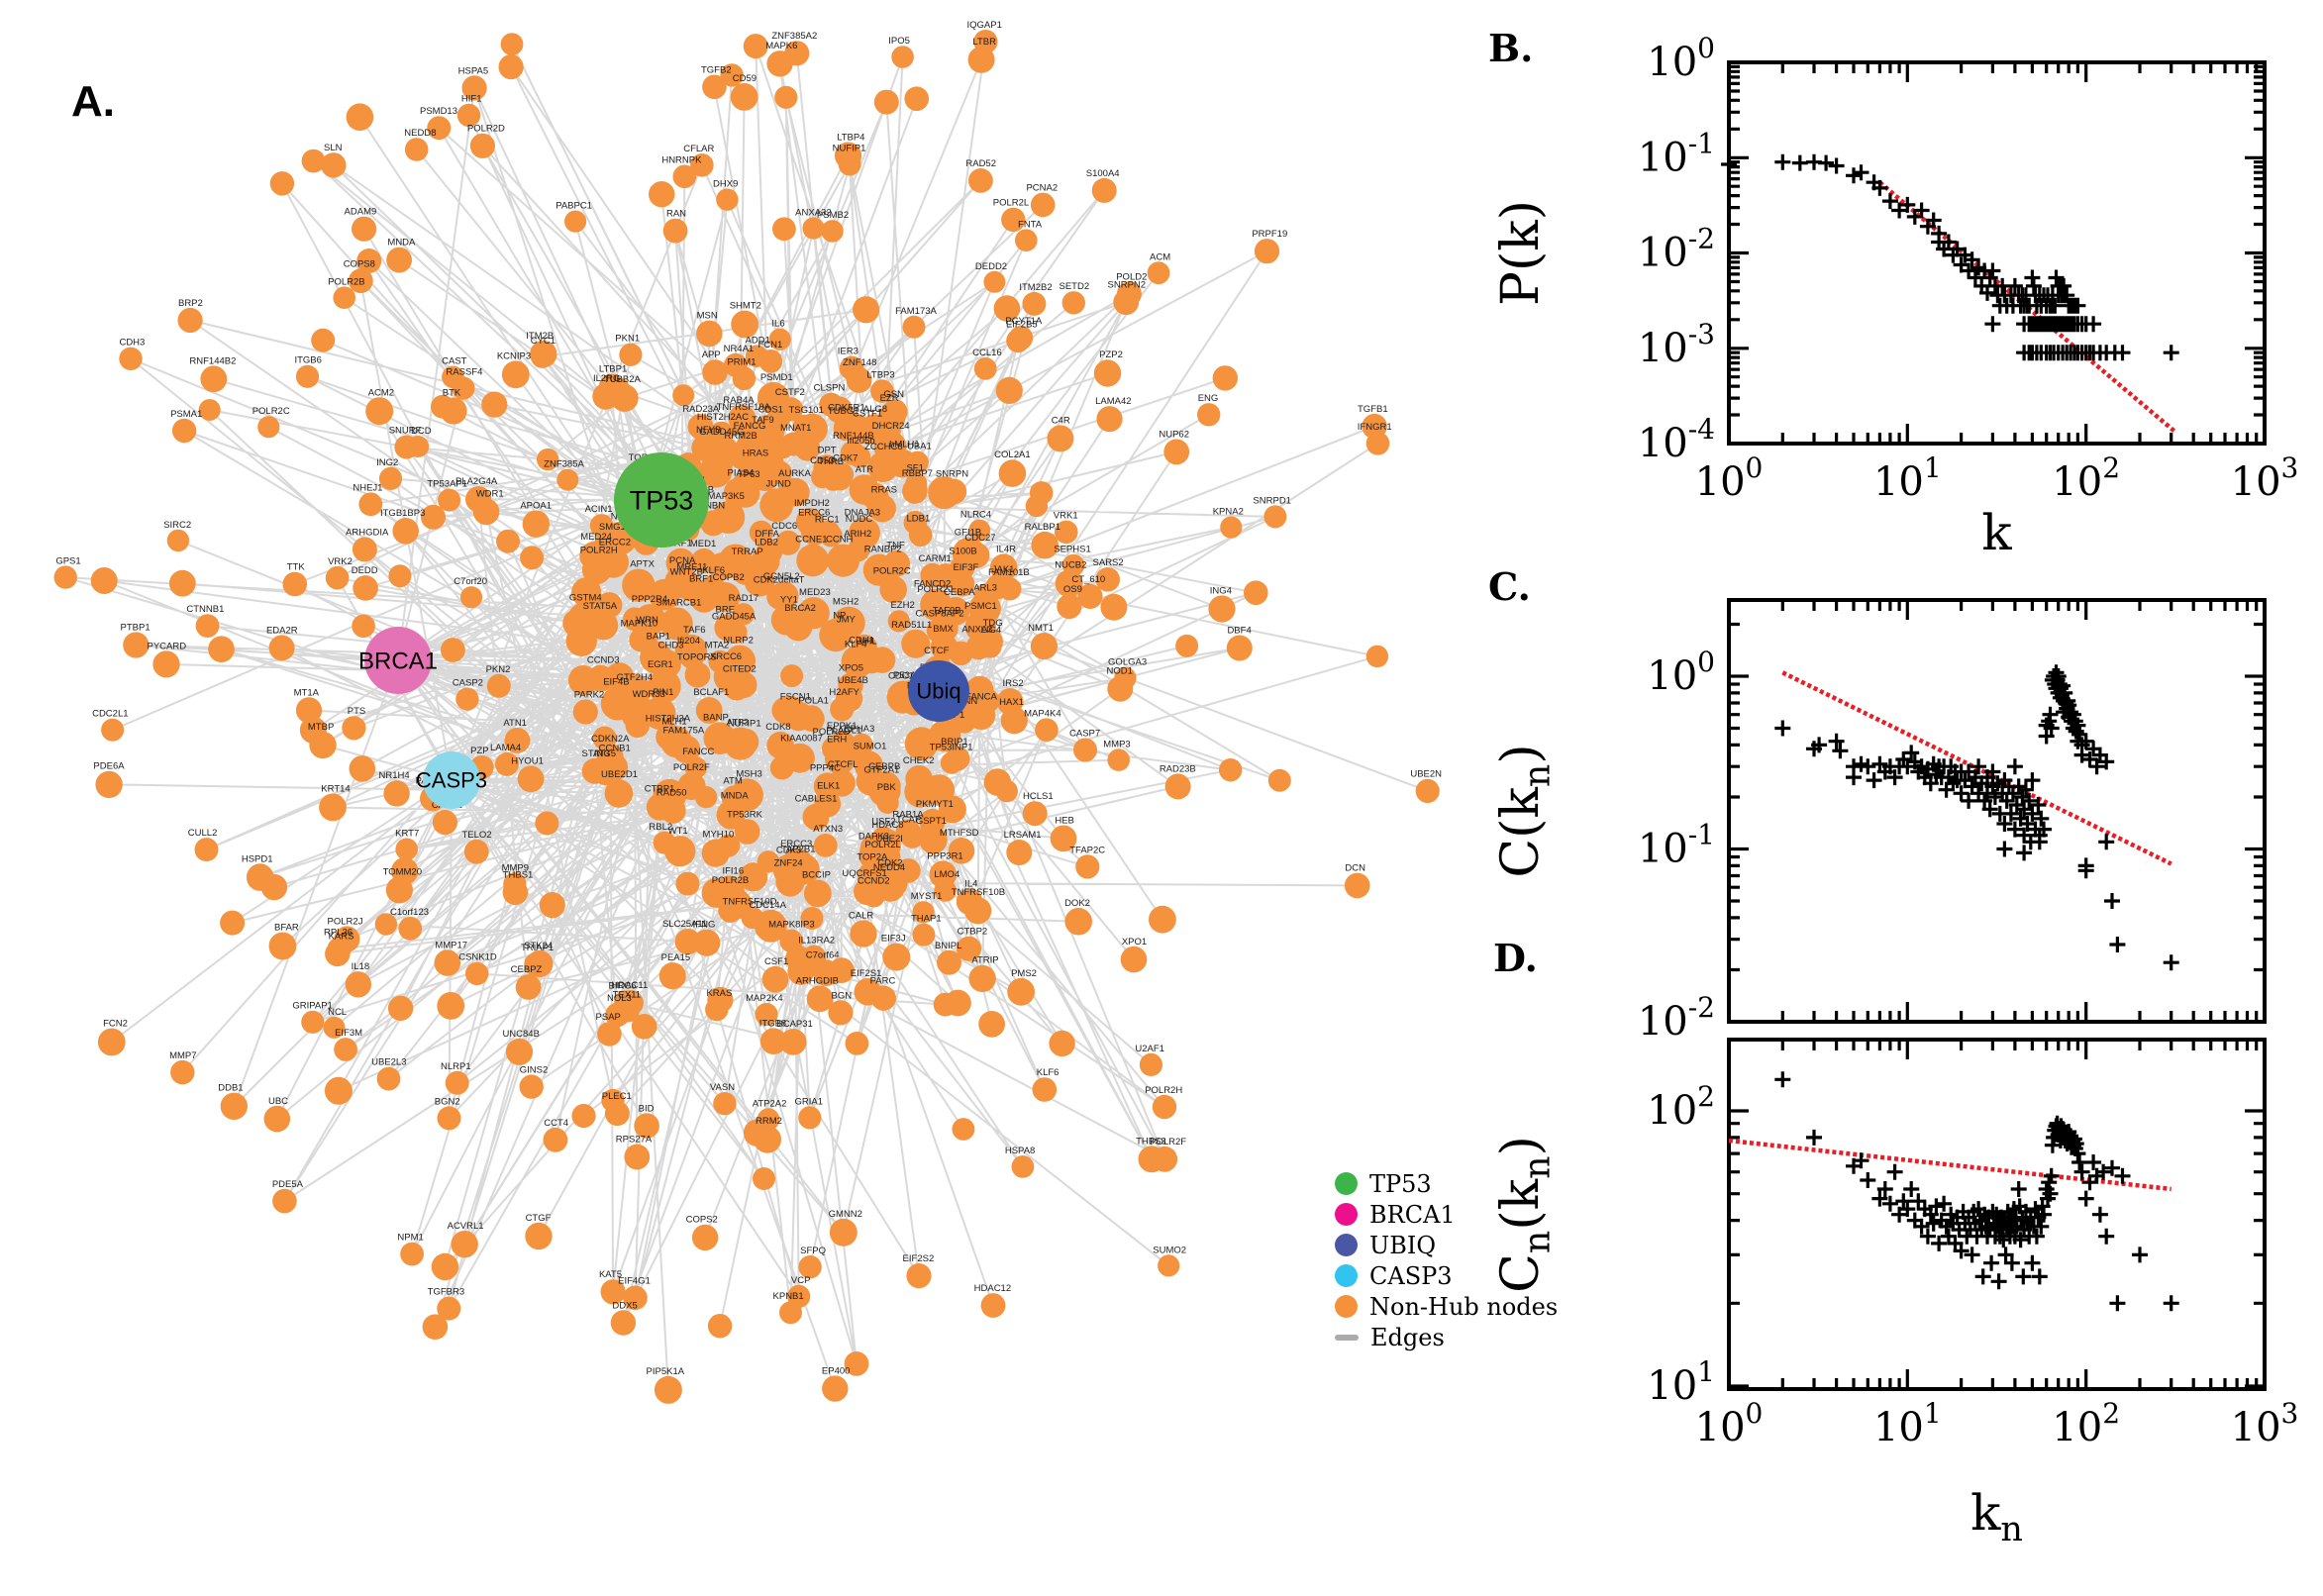 The width and height of the screenshot is (2323, 1596). Describe the element at coordinates (801, 850) in the screenshot. I see `network-node-label: AP2B1` at that location.